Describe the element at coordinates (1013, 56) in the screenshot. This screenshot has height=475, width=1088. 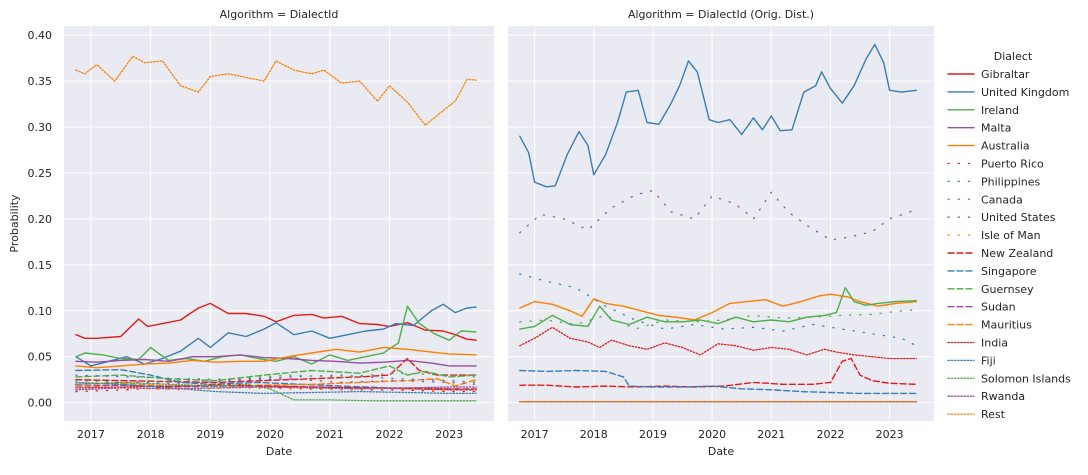
I see `legend-title: Dialect` at that location.